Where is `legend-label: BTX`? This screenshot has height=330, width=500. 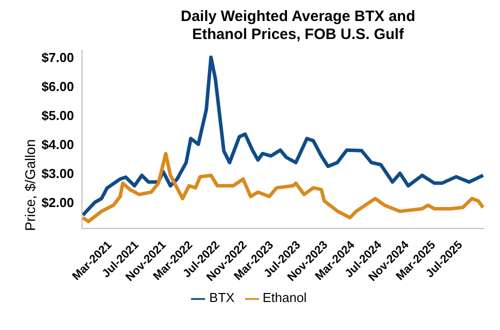 legend-label: BTX is located at coordinates (222, 298).